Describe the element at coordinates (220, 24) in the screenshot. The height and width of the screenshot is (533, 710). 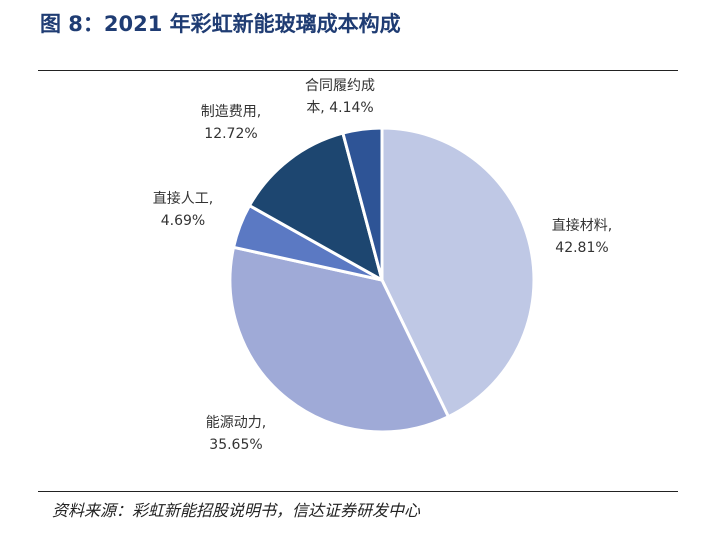
I see `chart-title: 图 8：2021 年彩虹新能玻璃成本构成` at that location.